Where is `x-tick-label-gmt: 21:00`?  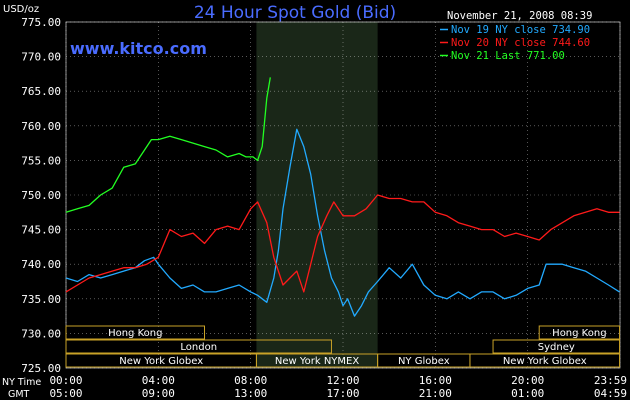
x-tick-label-gmt: 21:00 is located at coordinates (435, 393).